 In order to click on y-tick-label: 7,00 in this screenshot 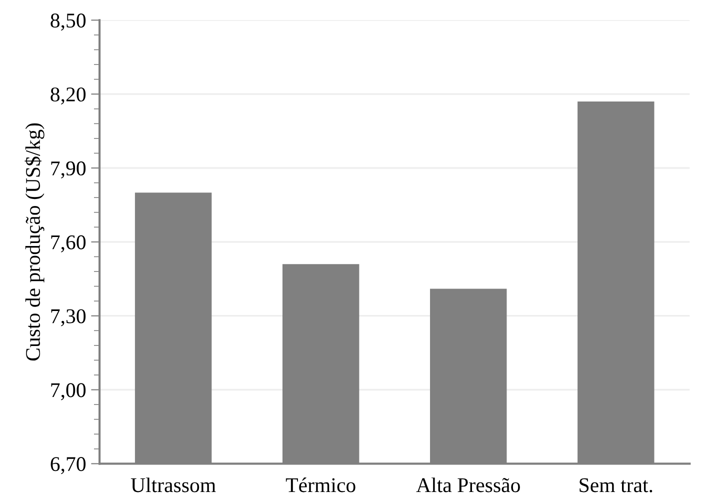, I will do `click(68, 391)`.